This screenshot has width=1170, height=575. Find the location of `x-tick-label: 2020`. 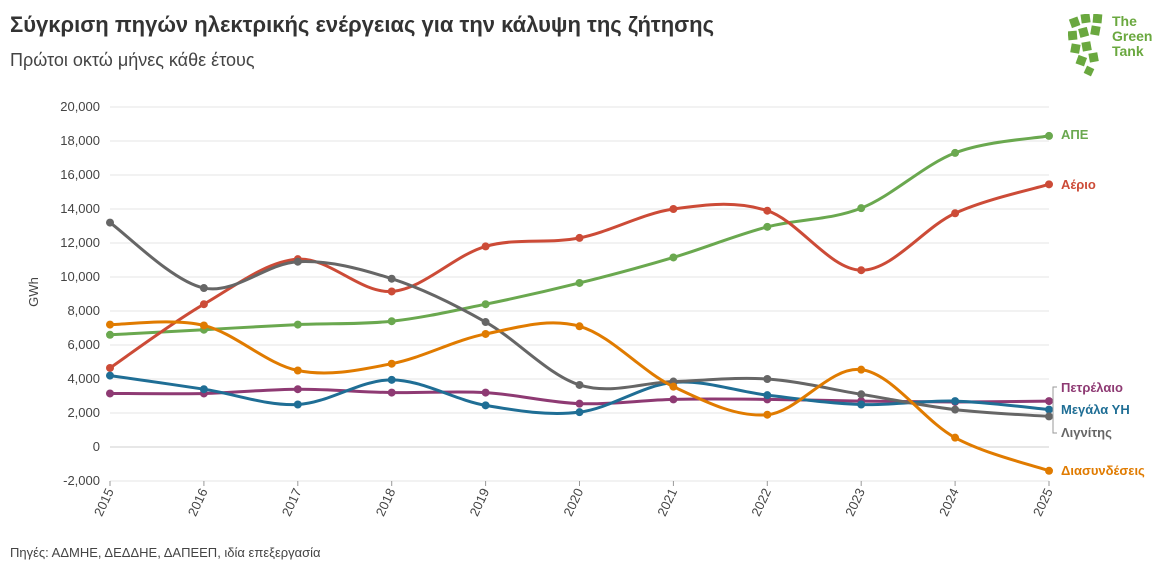

x-tick-label: 2020 is located at coordinates (573, 502).